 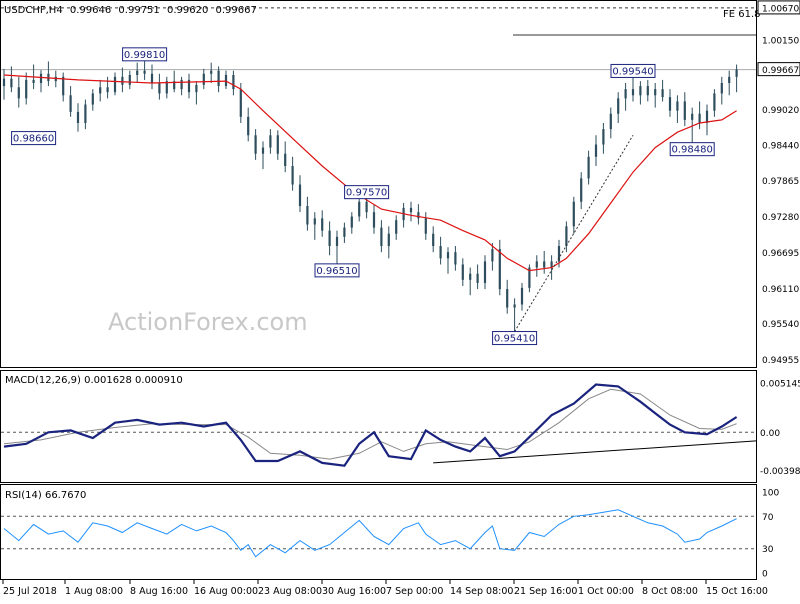 What do you see at coordinates (90, 10) in the screenshot?
I see `open-value: 0.99646` at bounding box center [90, 10].